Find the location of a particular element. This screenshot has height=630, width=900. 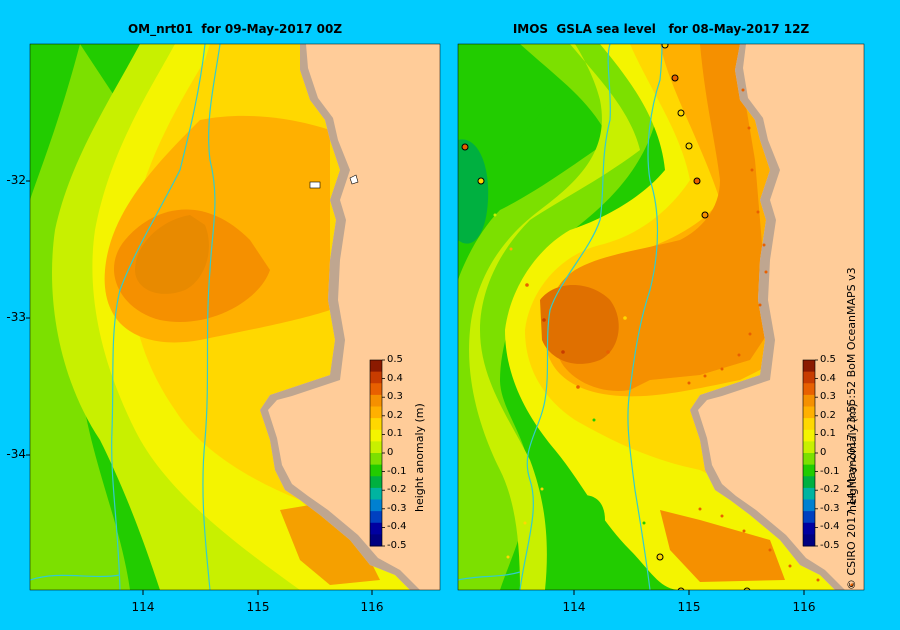

colorbar-tick-label: -0.1 is located at coordinates (397, 471).